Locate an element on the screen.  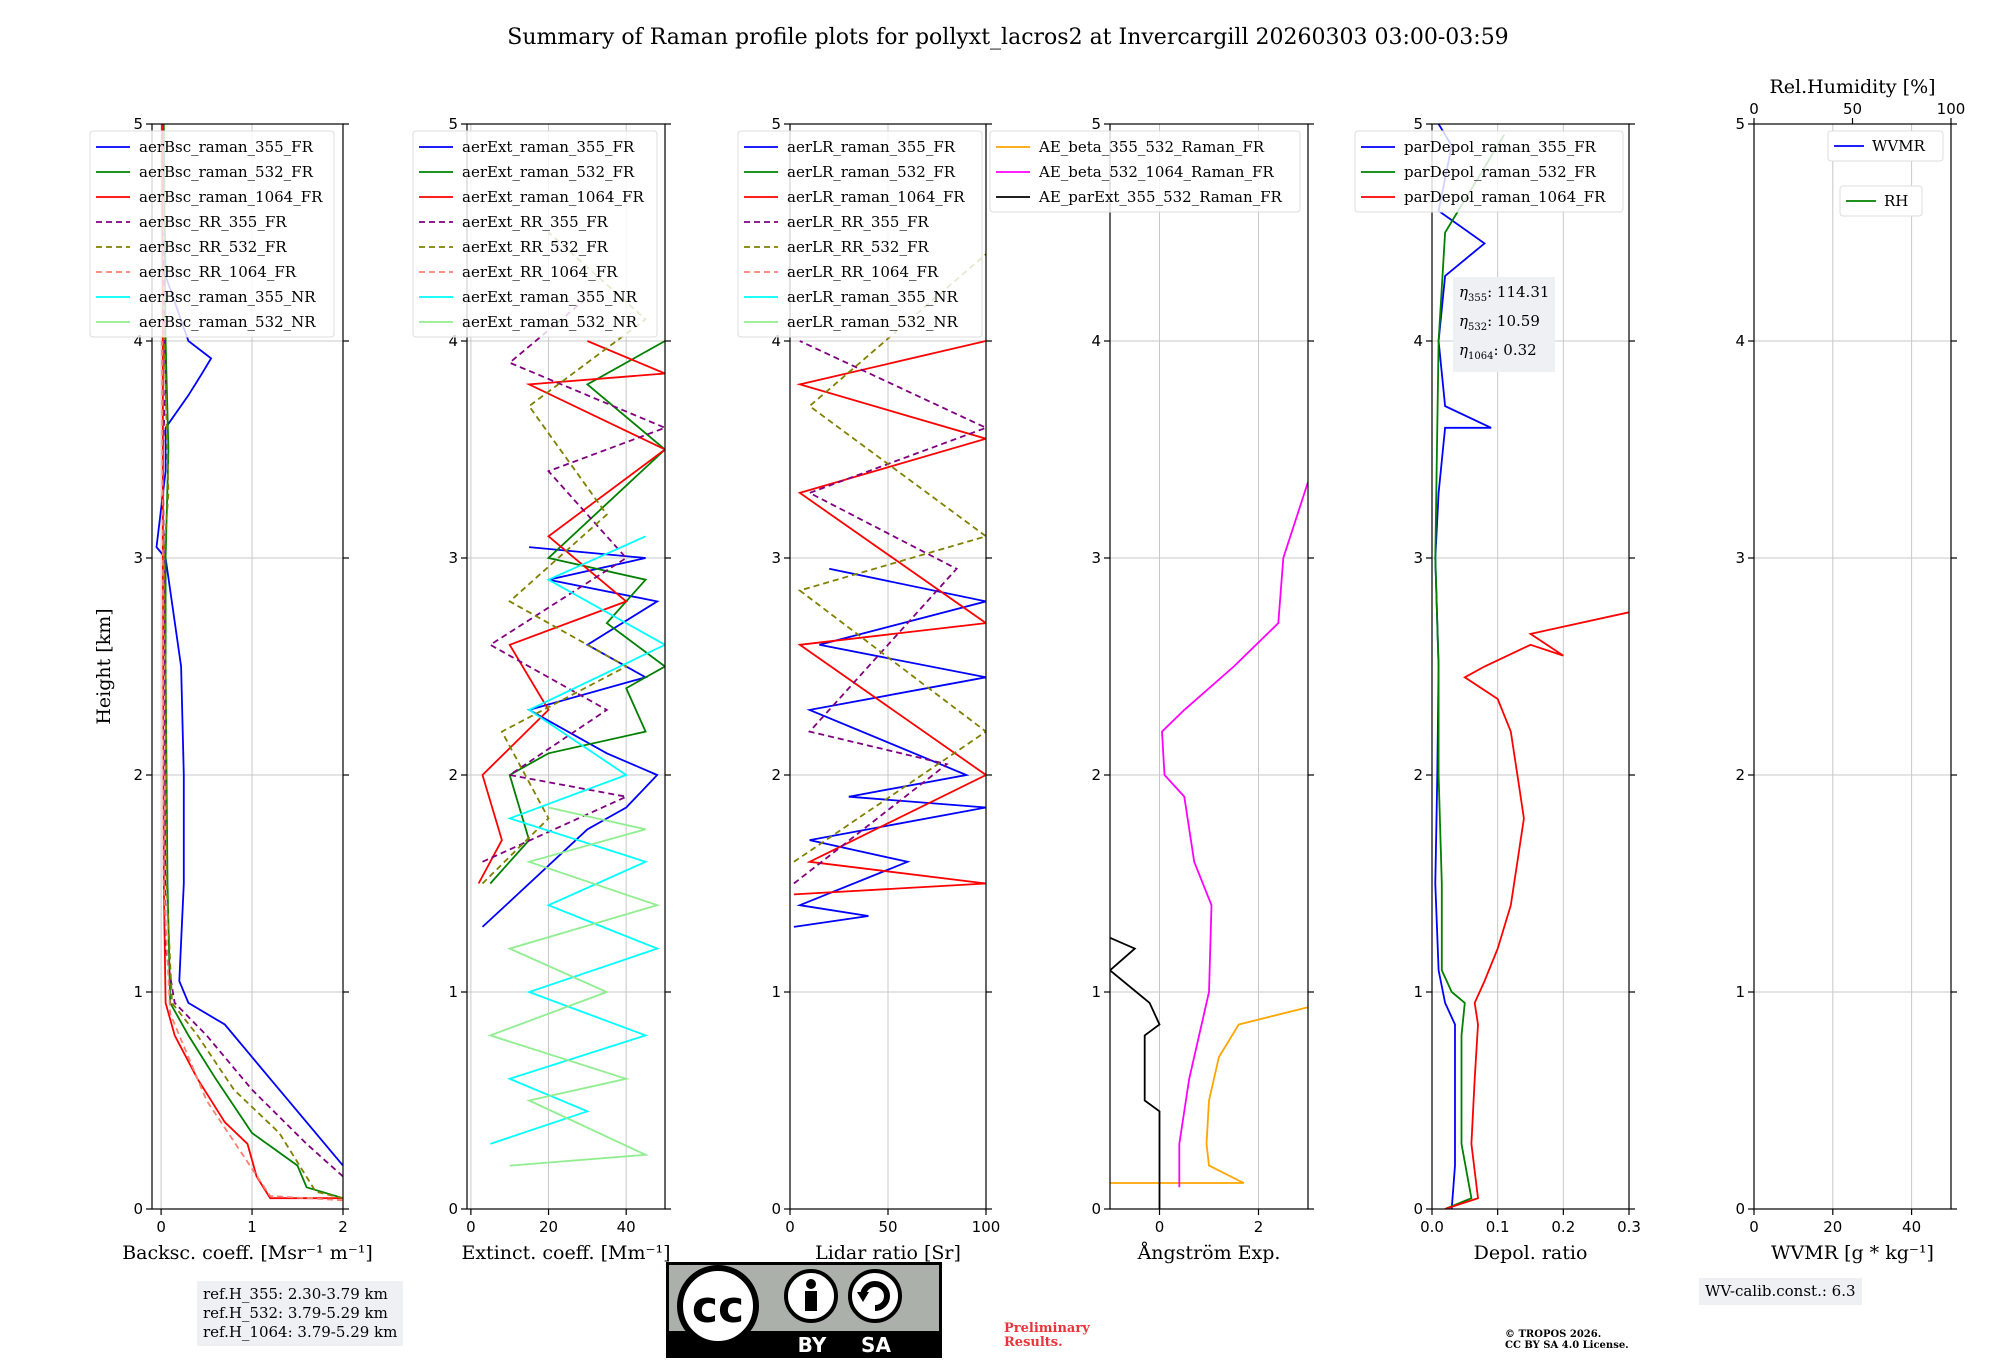
legend-label: aerBsc_raman_1064_FR is located at coordinates (231, 197).